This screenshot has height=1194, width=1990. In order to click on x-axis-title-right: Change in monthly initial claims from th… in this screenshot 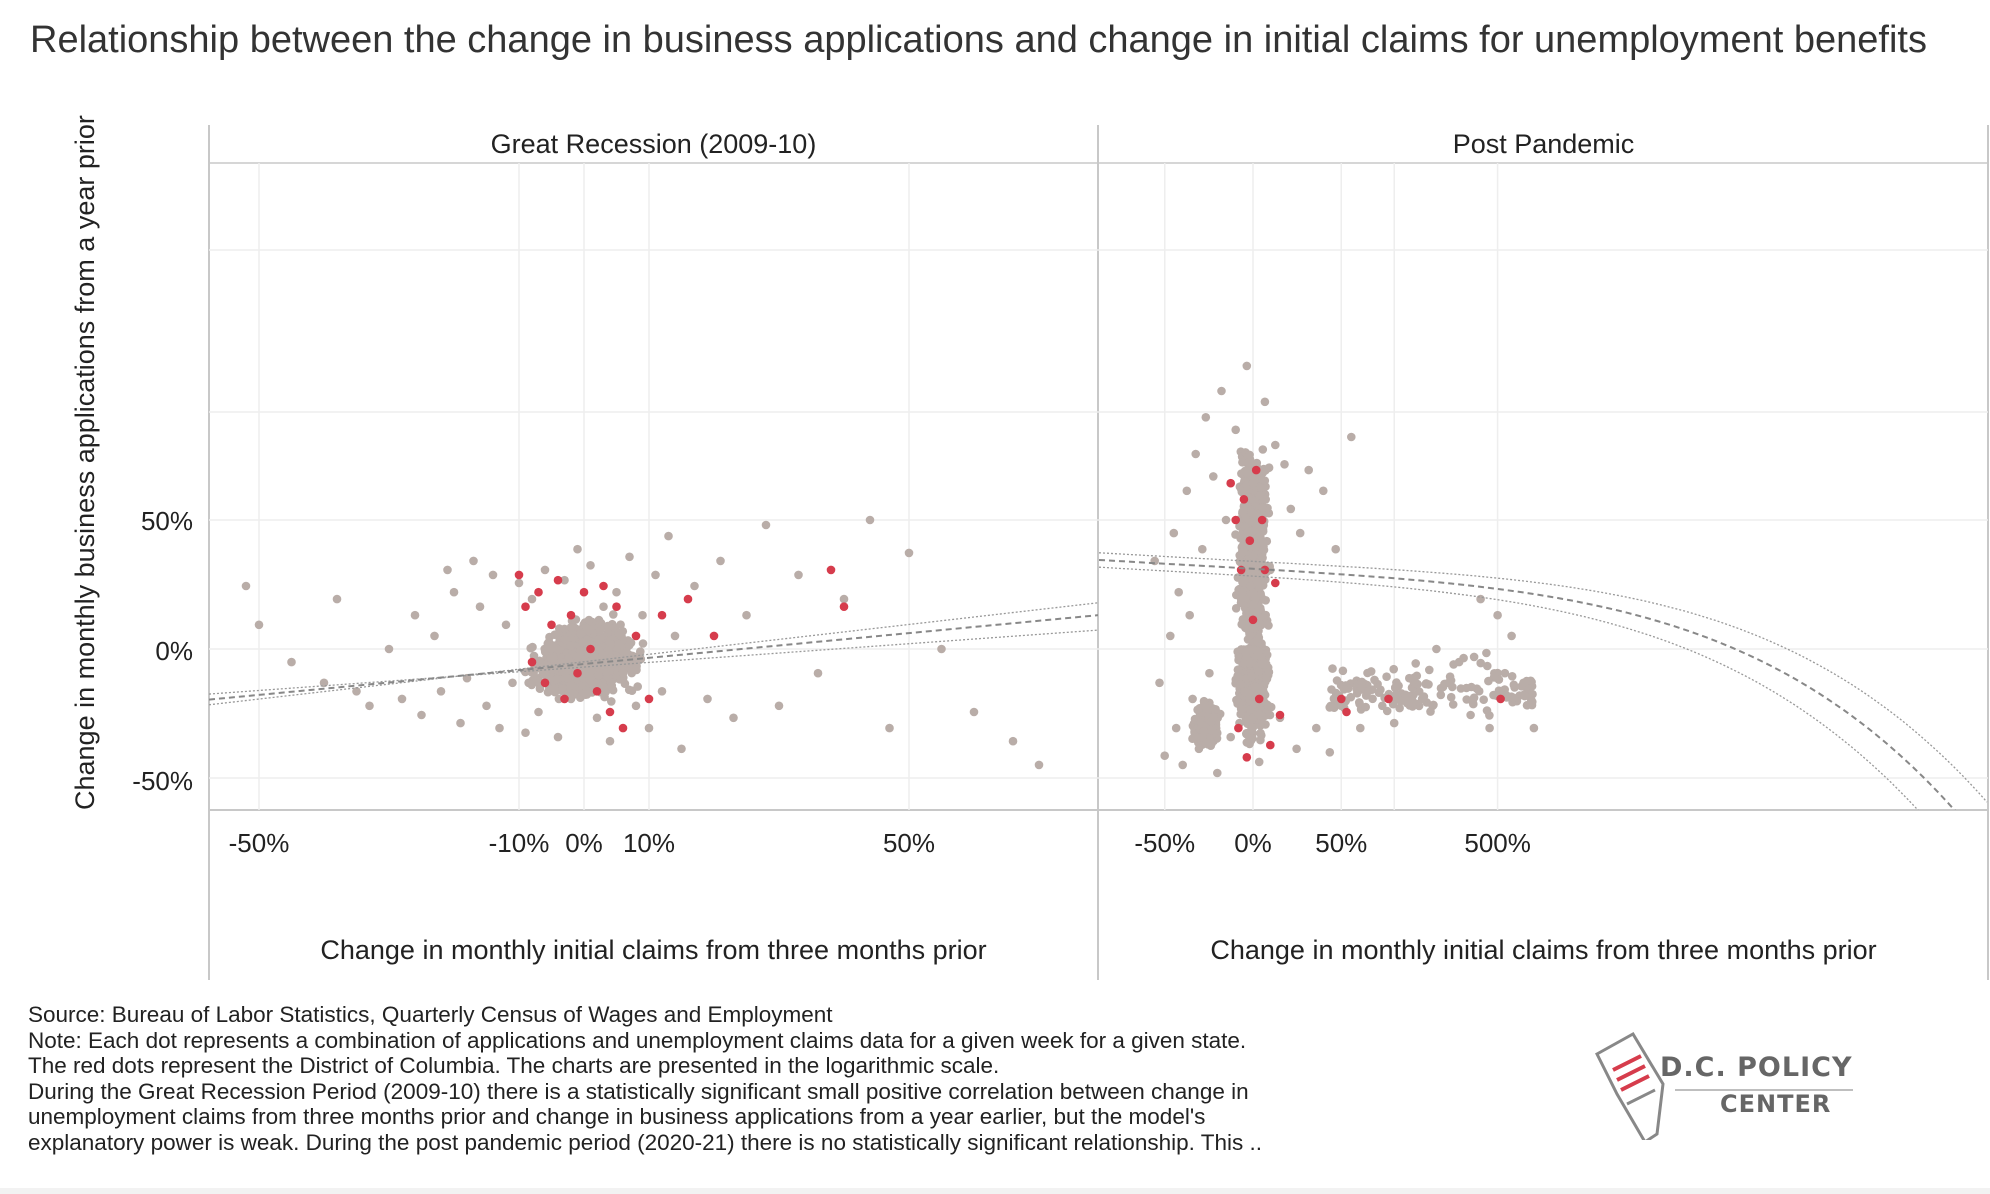, I will do `click(1543, 950)`.